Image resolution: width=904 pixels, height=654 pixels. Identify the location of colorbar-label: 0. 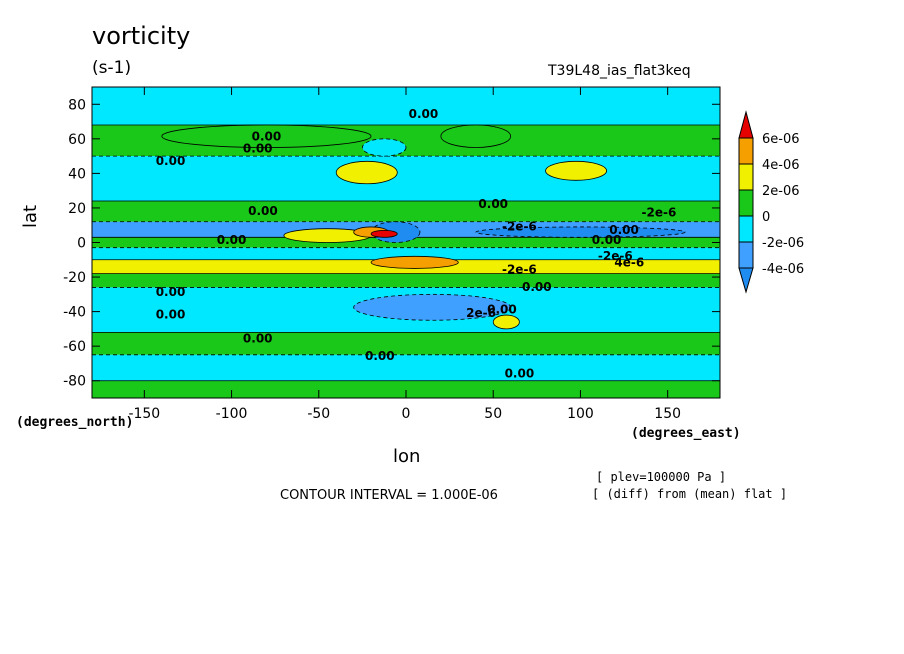
(766, 217).